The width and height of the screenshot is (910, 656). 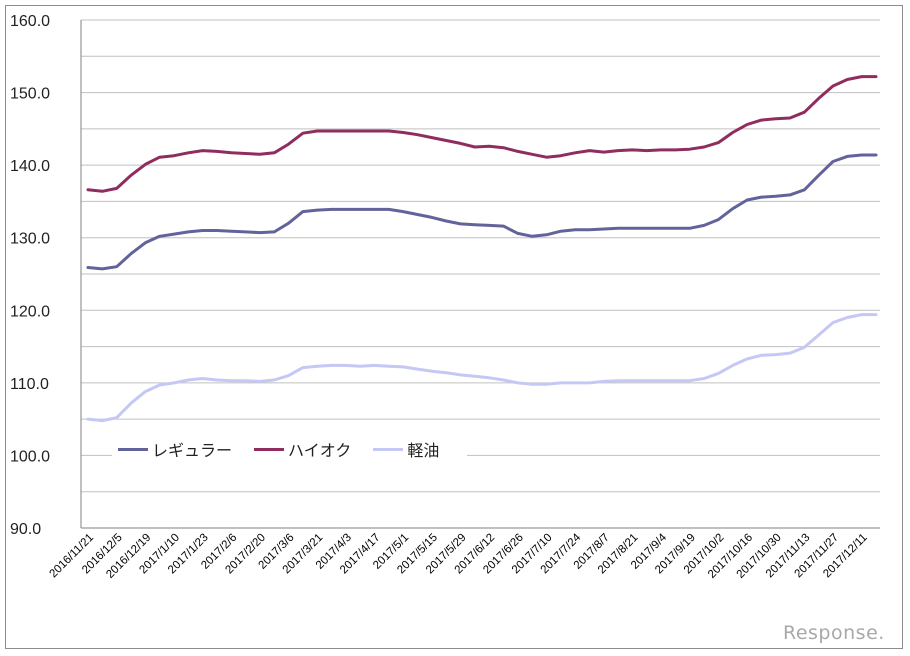 I want to click on y-tick-label: 160.0, so click(x=30, y=21).